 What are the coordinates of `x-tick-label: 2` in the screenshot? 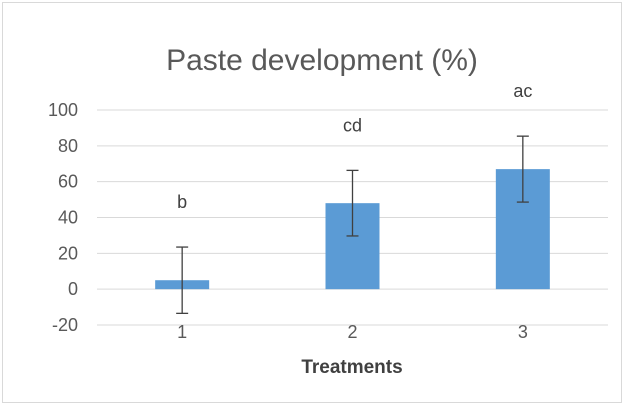 It's located at (352, 332).